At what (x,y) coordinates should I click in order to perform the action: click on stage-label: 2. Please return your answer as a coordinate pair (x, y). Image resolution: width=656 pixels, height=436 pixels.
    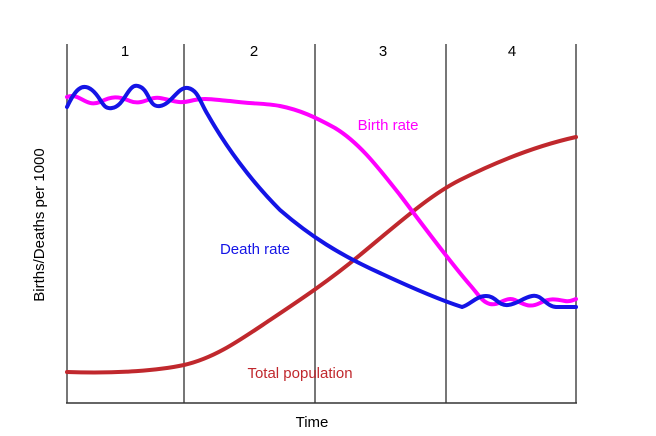
    Looking at the image, I should click on (254, 51).